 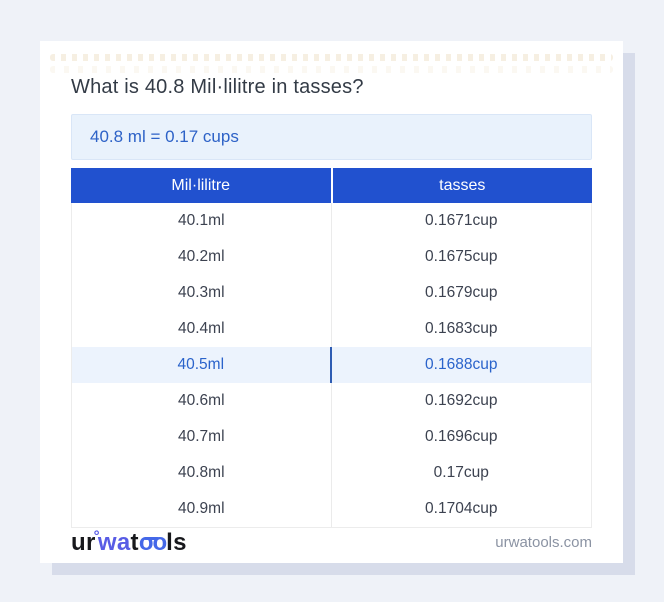 What do you see at coordinates (217, 87) in the screenshot?
I see `page-title: What is 40.8 Mil·lilitre in tasses?` at bounding box center [217, 87].